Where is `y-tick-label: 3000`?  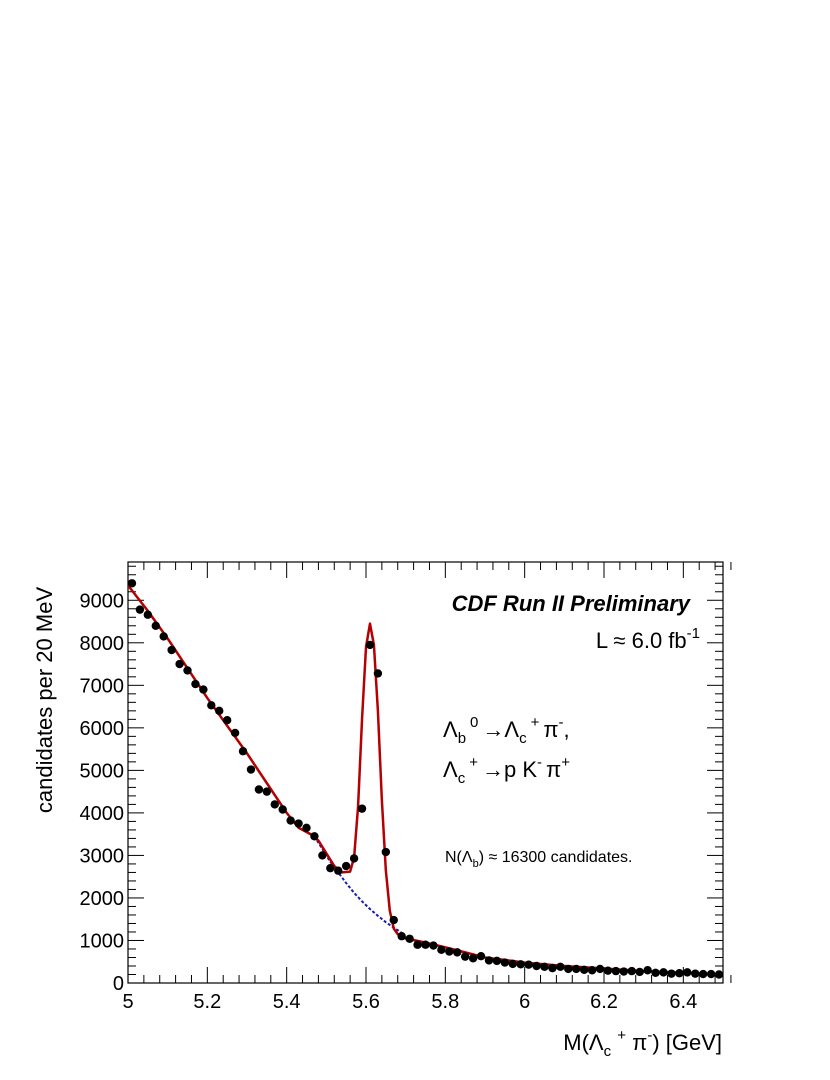 y-tick-label: 3000 is located at coordinates (102, 856).